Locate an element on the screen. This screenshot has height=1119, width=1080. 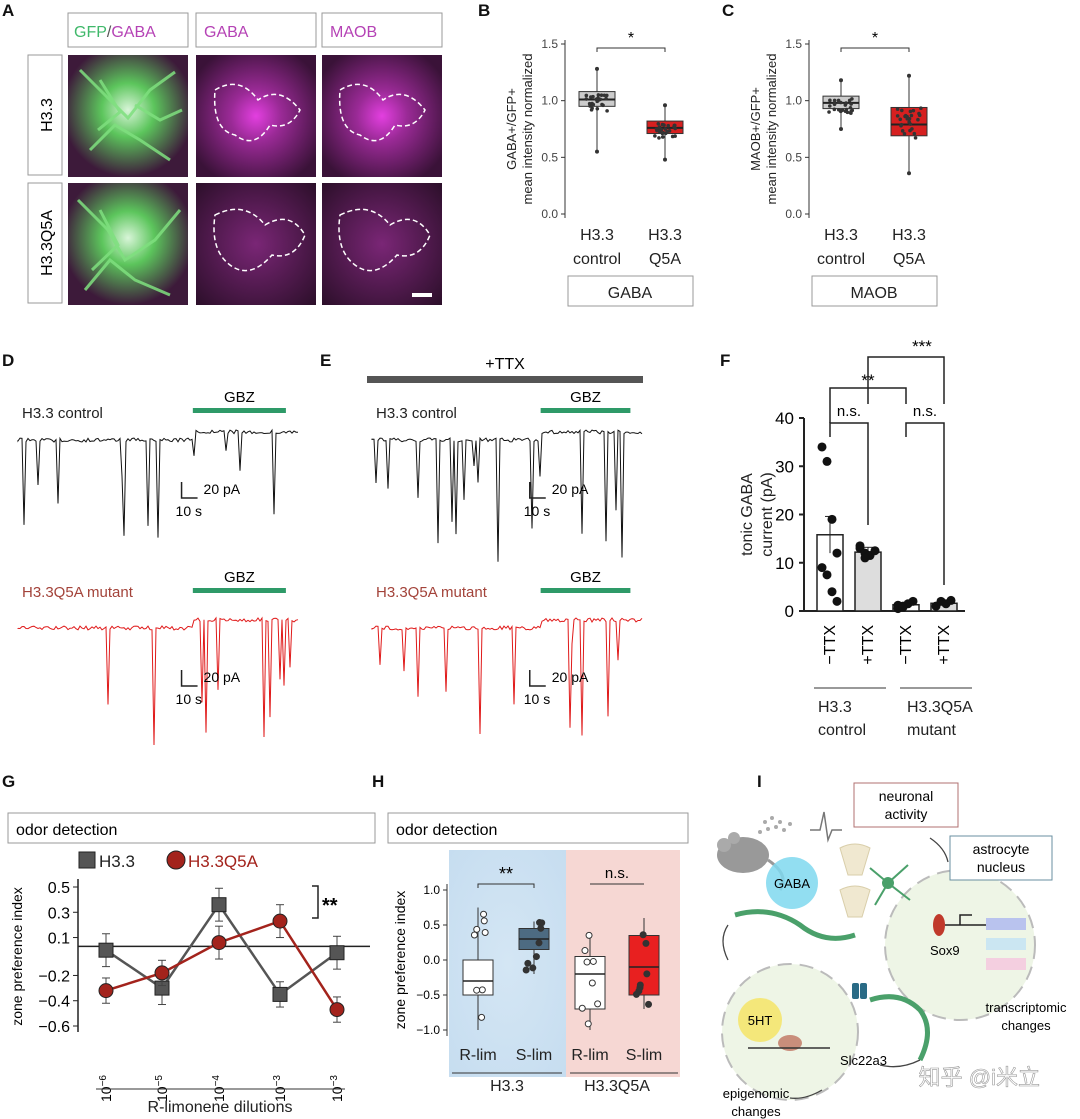
legend-label: H3.3Q5A is located at coordinates (223, 861).